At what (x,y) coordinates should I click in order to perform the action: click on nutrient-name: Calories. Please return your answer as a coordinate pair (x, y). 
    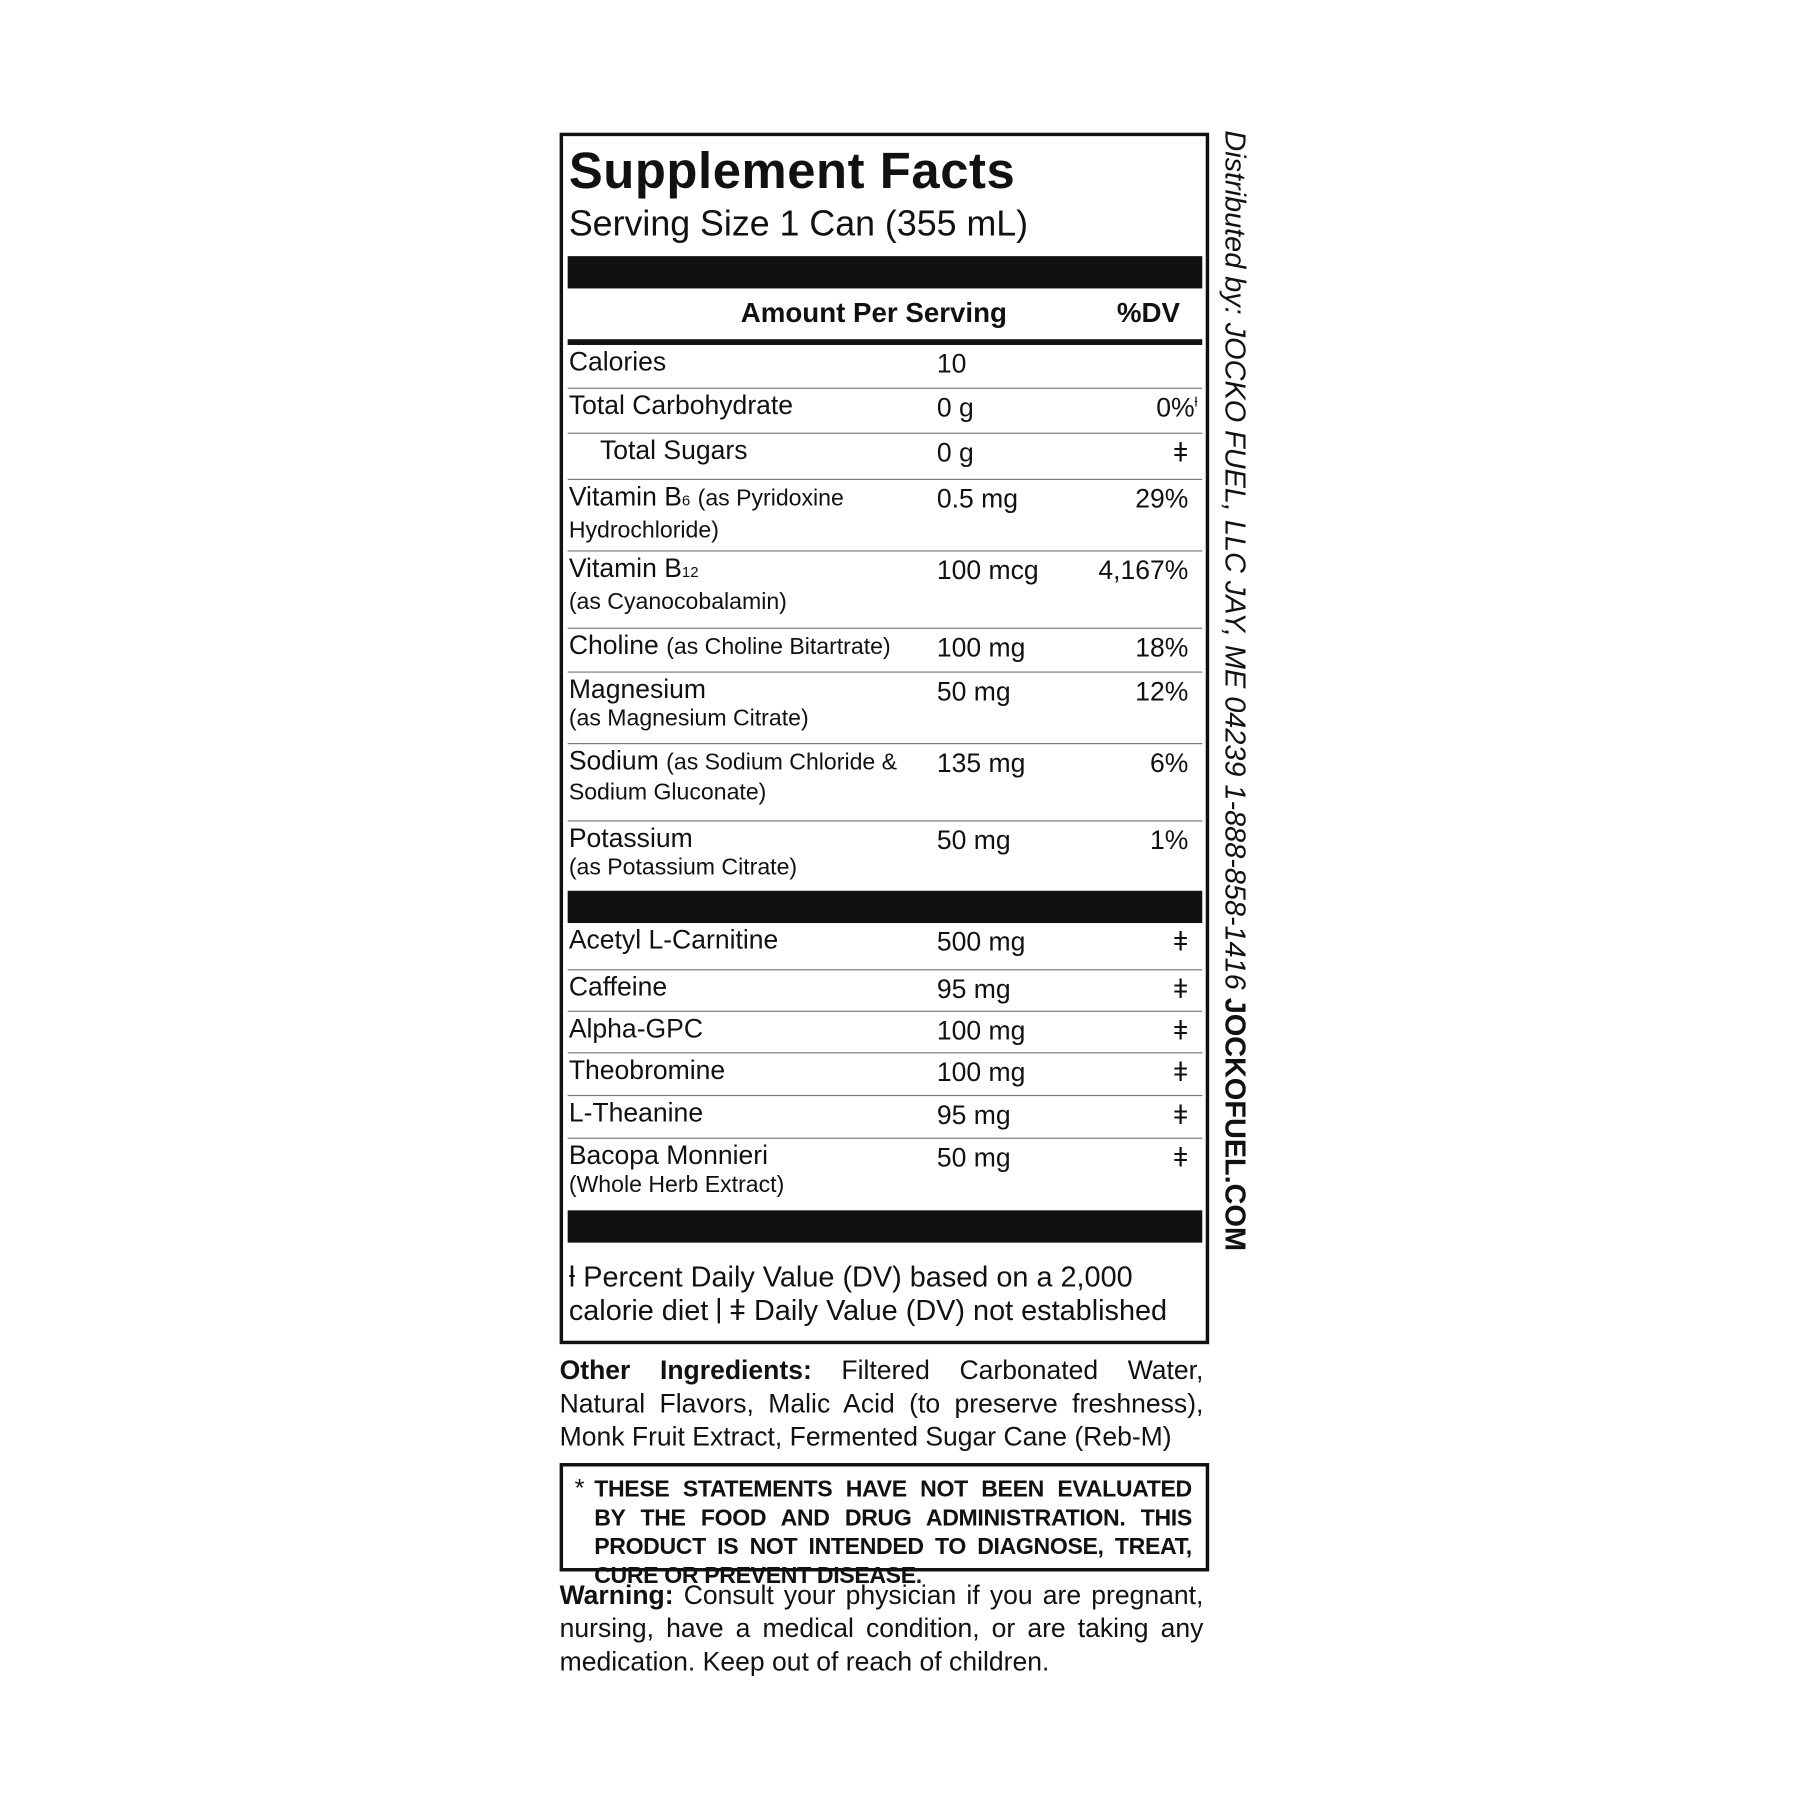
    Looking at the image, I should click on (617, 361).